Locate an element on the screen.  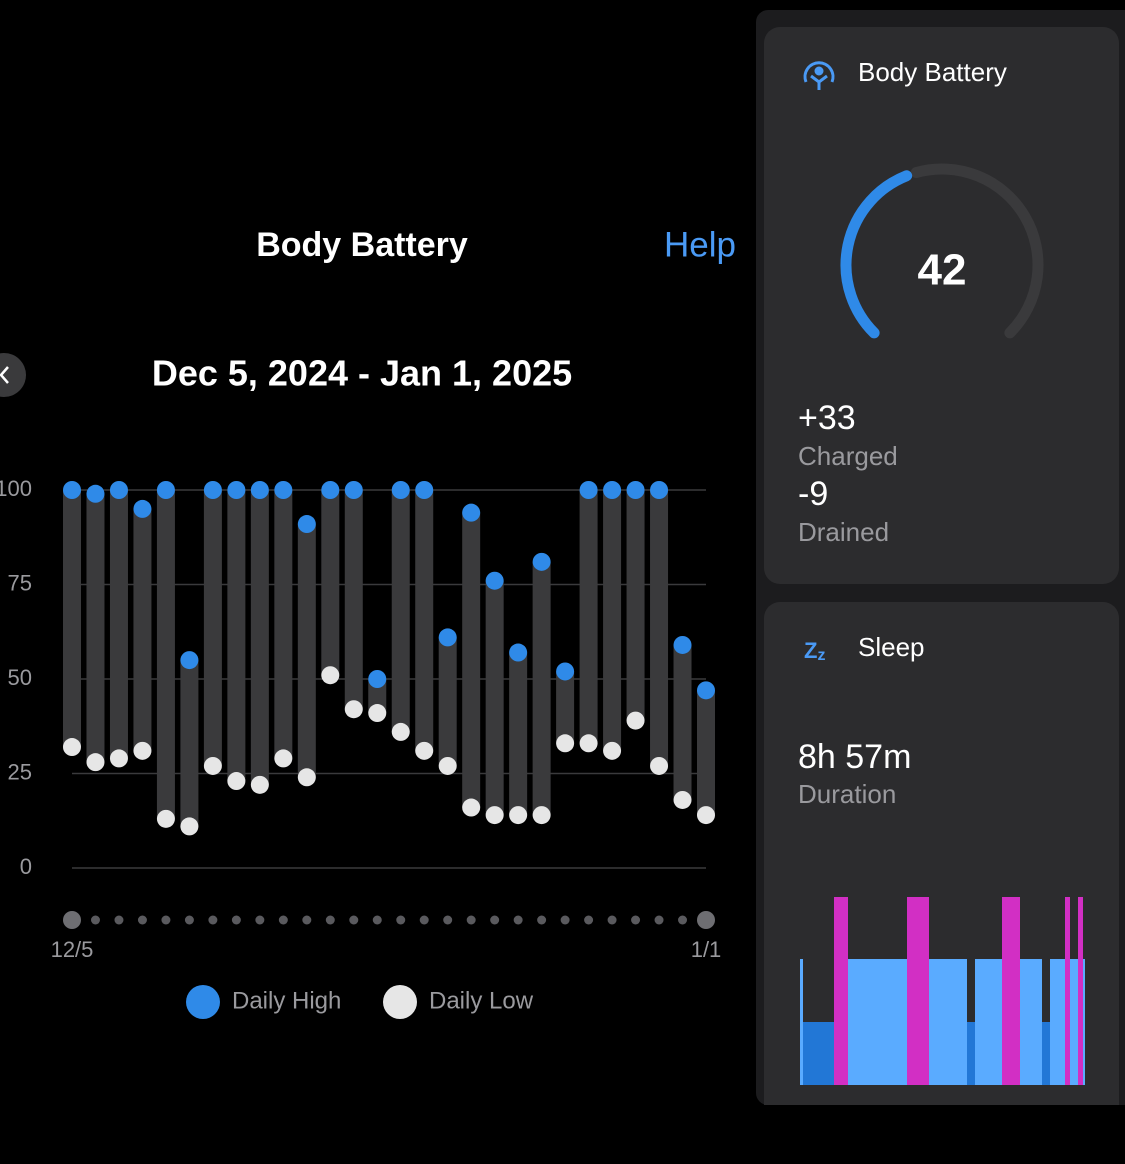
sleep-duration: 8h 57m is located at coordinates (854, 757).